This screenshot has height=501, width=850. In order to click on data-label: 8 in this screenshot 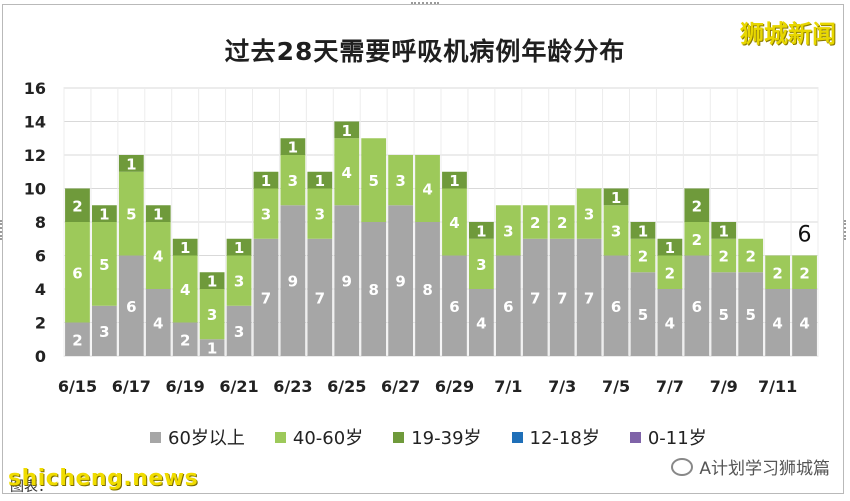, I will do `click(373, 290)`.